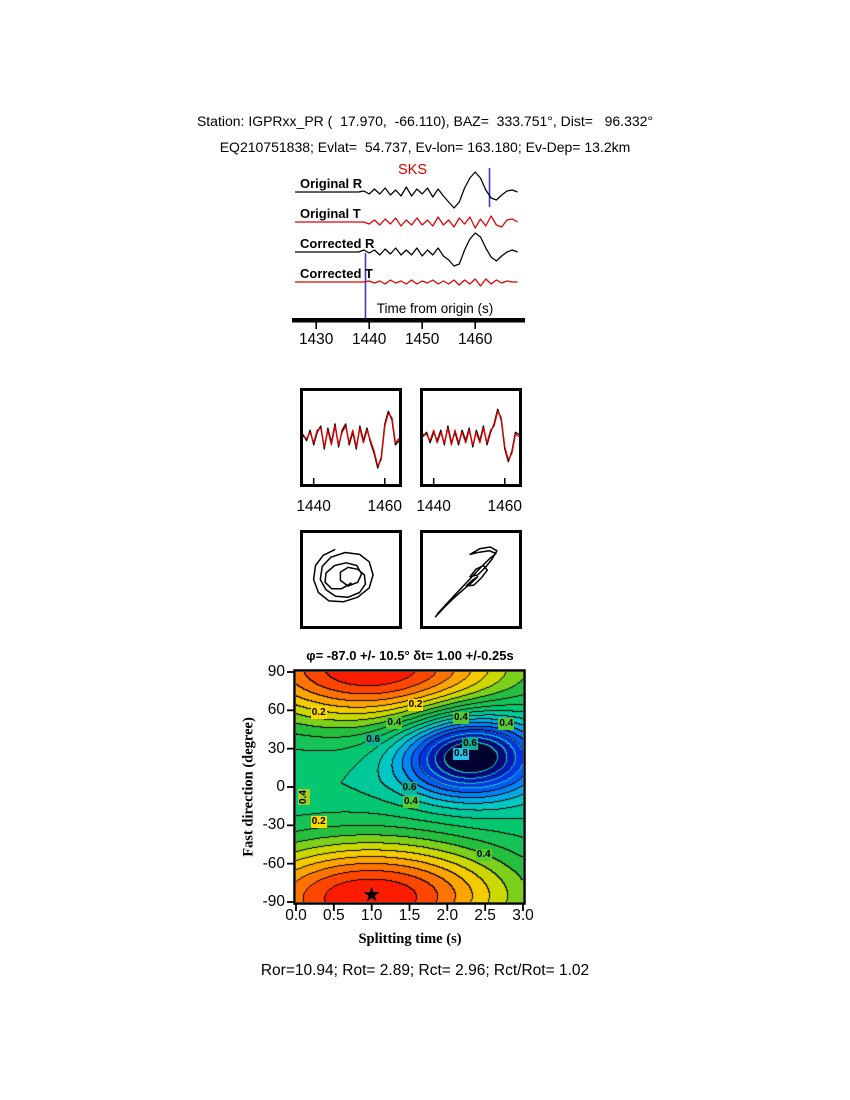 The height and width of the screenshot is (1100, 850). Describe the element at coordinates (273, 901) in the screenshot. I see `map-ytick-label: -90` at that location.